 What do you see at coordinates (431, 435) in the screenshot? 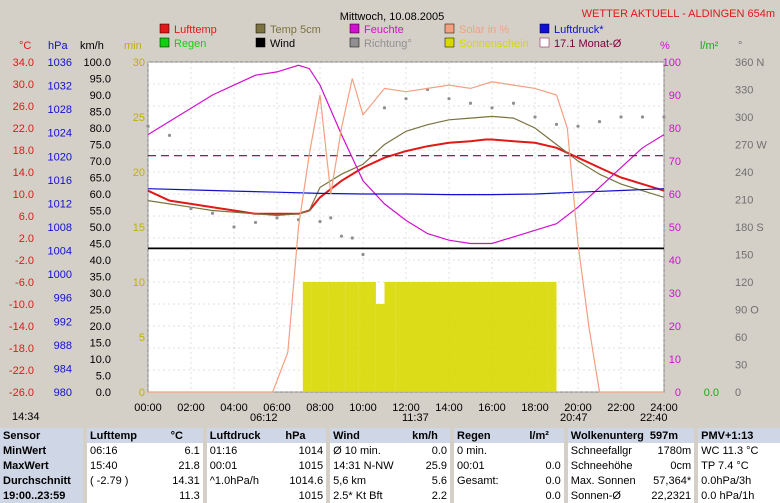
I see `stats-header-cell: km/h` at bounding box center [431, 435].